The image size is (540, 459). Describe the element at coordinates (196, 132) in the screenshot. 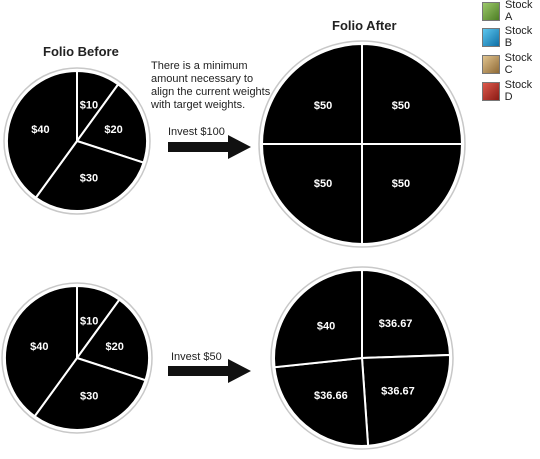

I see `invest-100-label: Invest $100` at that location.